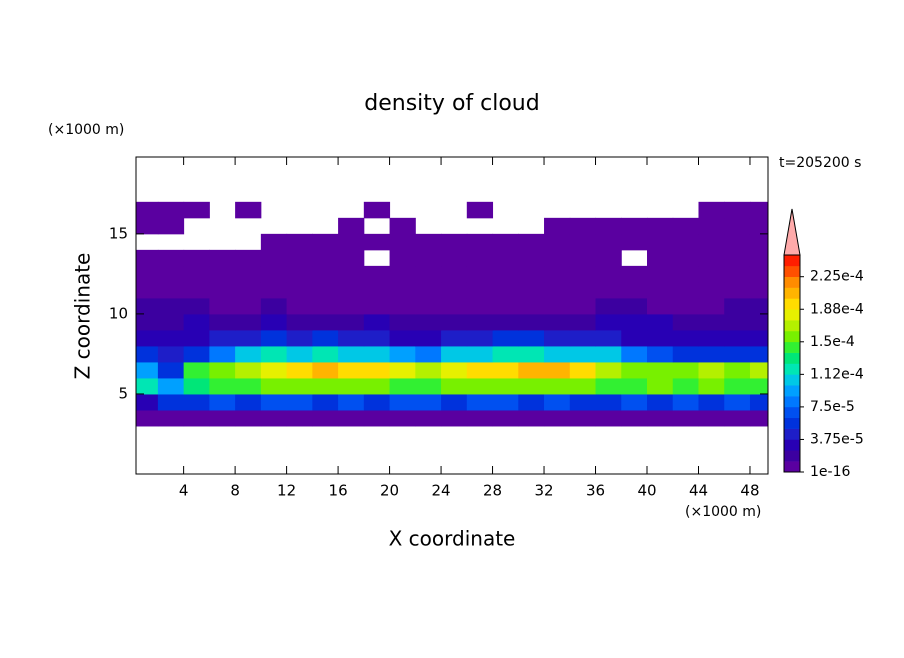 The width and height of the screenshot is (904, 658). I want to click on x-unit: (×1000 m), so click(723, 512).